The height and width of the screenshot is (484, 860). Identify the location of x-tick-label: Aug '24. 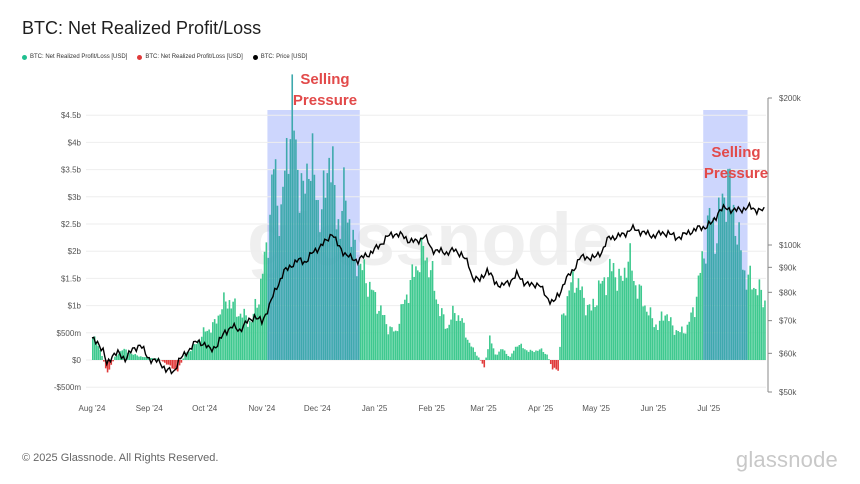
(92, 408).